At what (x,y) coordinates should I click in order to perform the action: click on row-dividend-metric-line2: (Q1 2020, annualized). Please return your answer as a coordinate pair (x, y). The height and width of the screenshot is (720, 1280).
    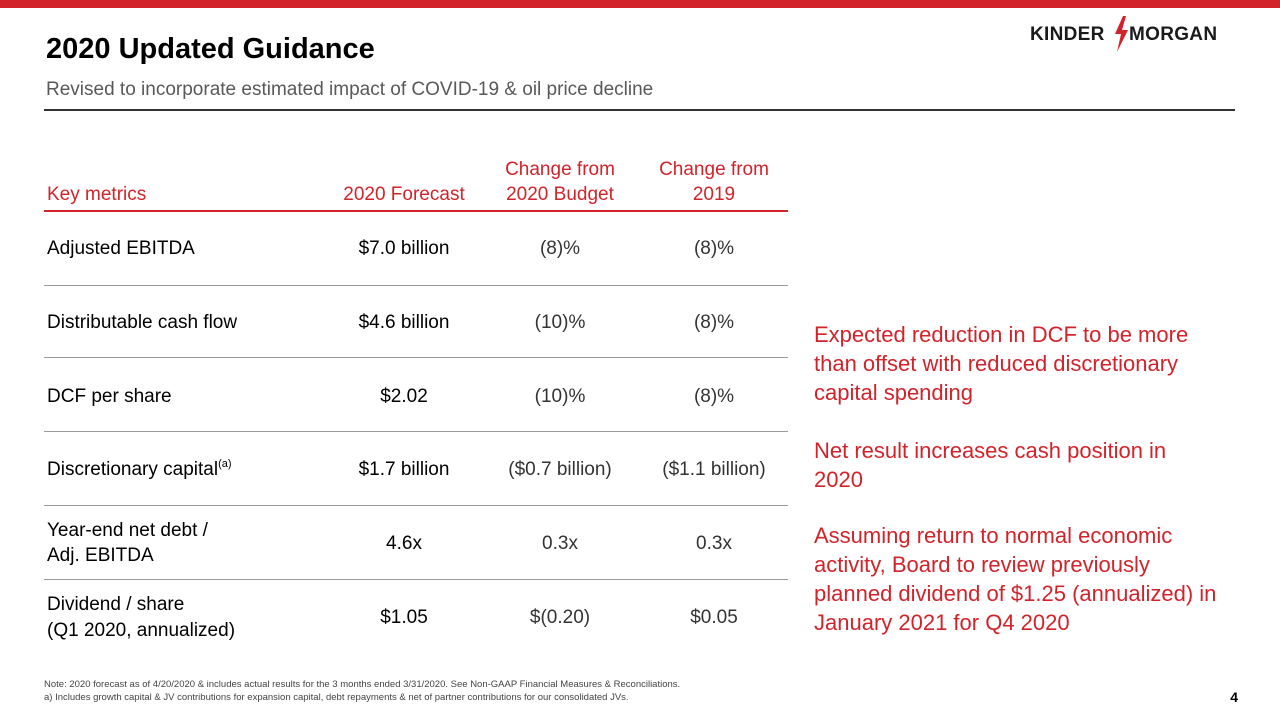
    Looking at the image, I should click on (141, 630).